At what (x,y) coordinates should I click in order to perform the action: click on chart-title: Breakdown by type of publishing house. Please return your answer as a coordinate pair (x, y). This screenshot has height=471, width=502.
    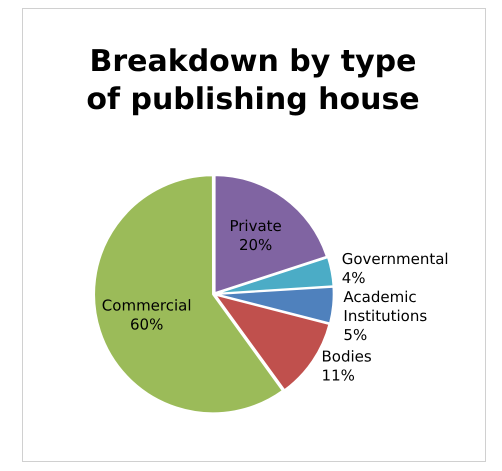
    Looking at the image, I should click on (253, 81).